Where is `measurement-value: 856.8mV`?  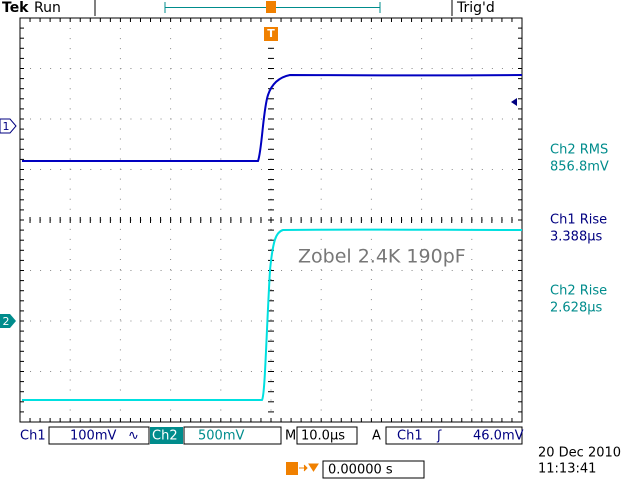 measurement-value: 856.8mV is located at coordinates (579, 167).